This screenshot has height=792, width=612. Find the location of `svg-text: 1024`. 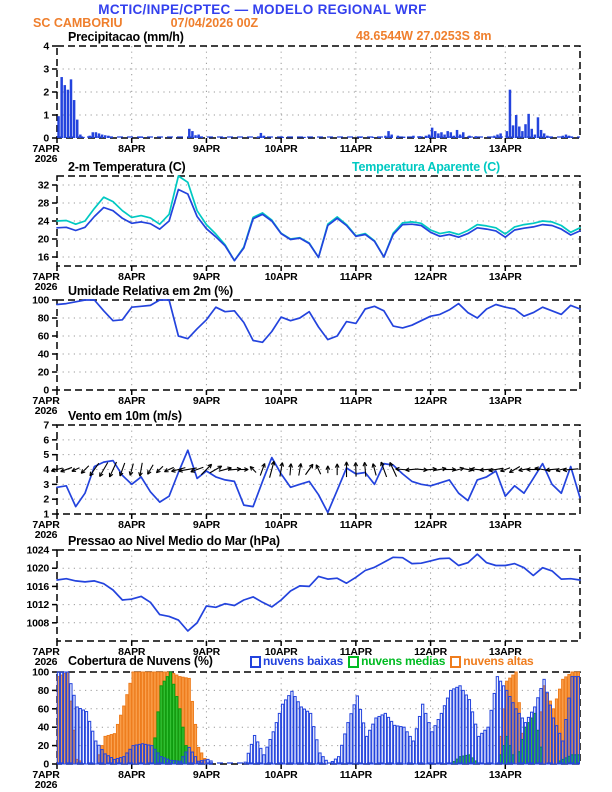

svg-text: 1024 is located at coordinates (37, 551).